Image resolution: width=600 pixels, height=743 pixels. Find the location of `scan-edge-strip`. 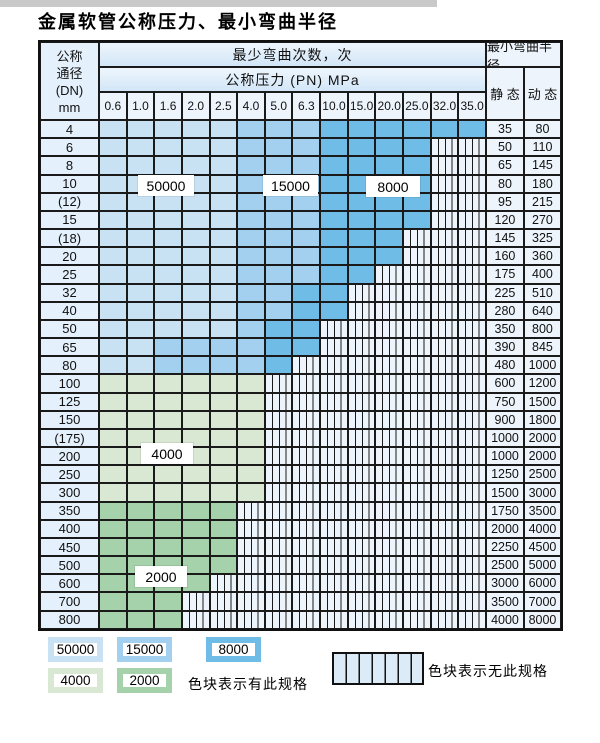

scan-edge-strip is located at coordinates (218, 3).